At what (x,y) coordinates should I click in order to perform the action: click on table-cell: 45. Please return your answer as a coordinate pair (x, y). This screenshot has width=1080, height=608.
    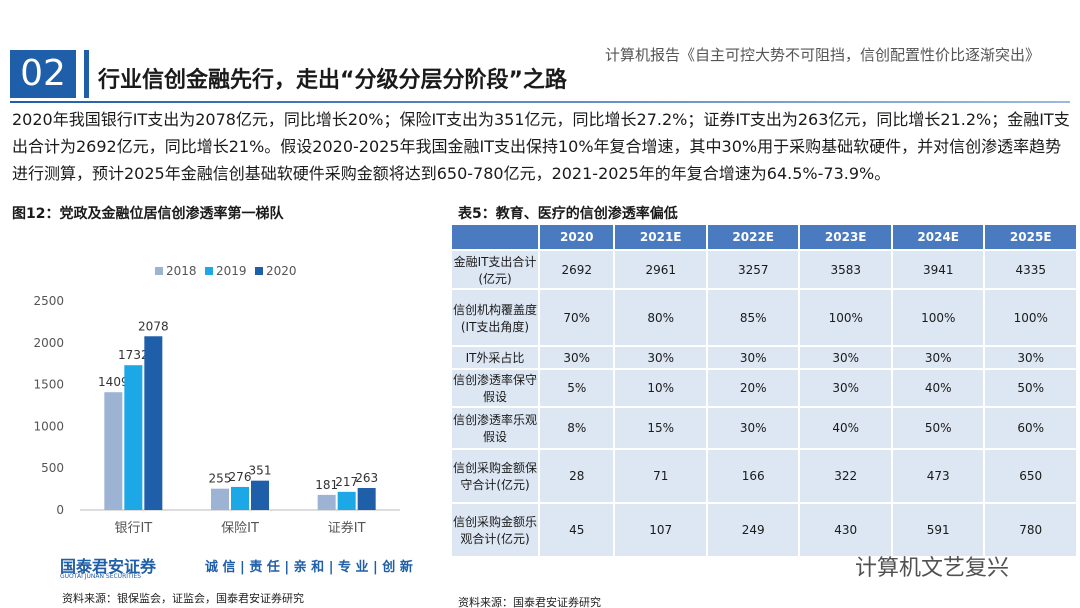
    Looking at the image, I should click on (577, 530).